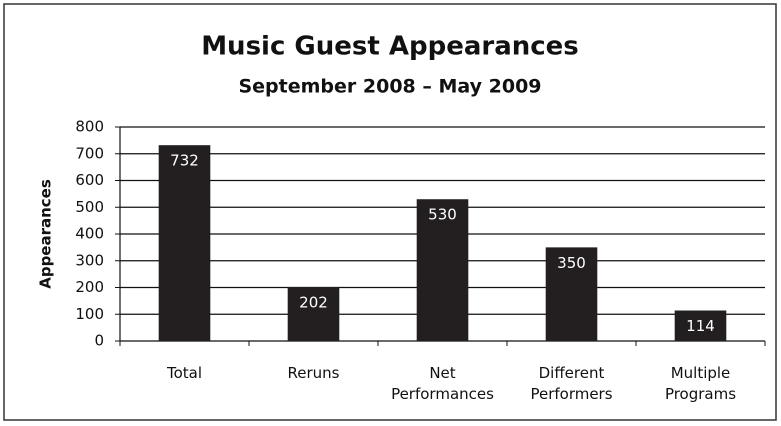  I want to click on value-label: 732, so click(184, 161).